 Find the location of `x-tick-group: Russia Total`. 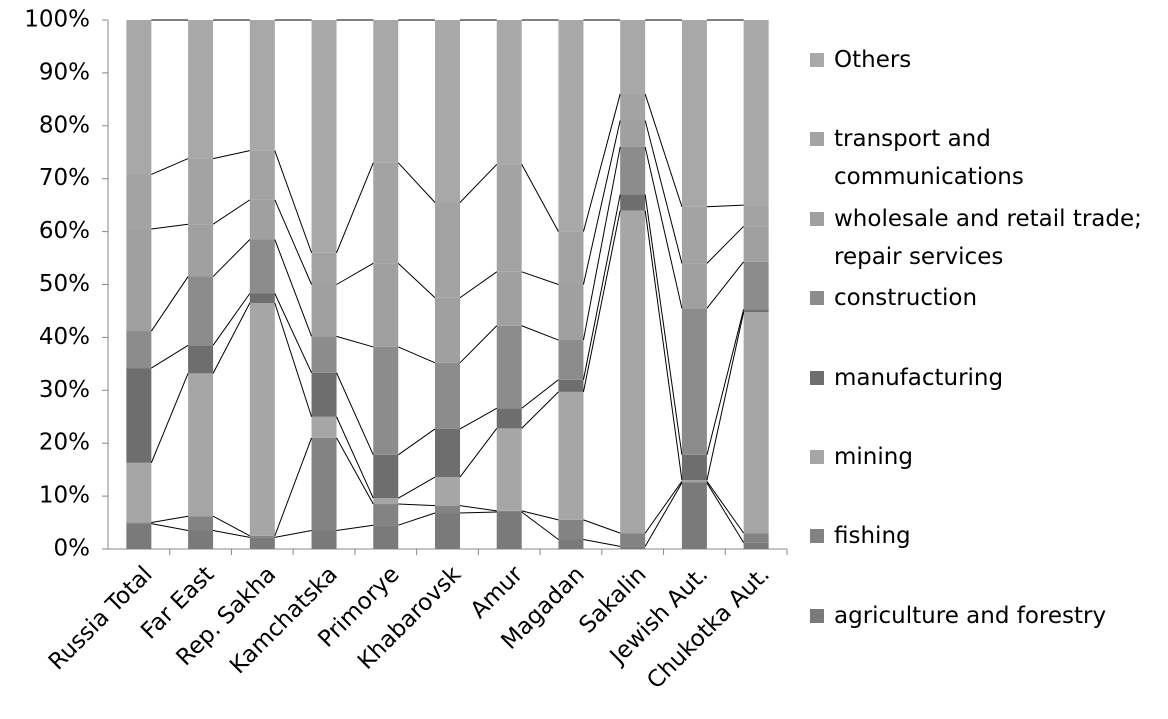

x-tick-group: Russia Total is located at coordinates (101, 618).